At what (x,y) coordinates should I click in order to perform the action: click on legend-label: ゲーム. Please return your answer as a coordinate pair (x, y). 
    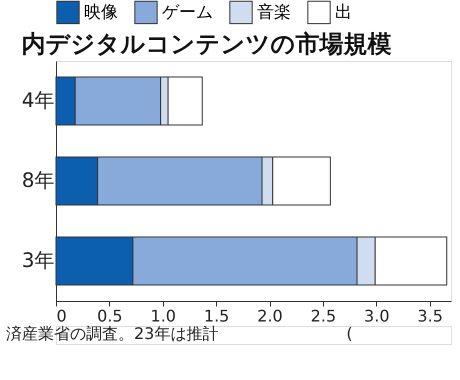
    Looking at the image, I should click on (187, 12).